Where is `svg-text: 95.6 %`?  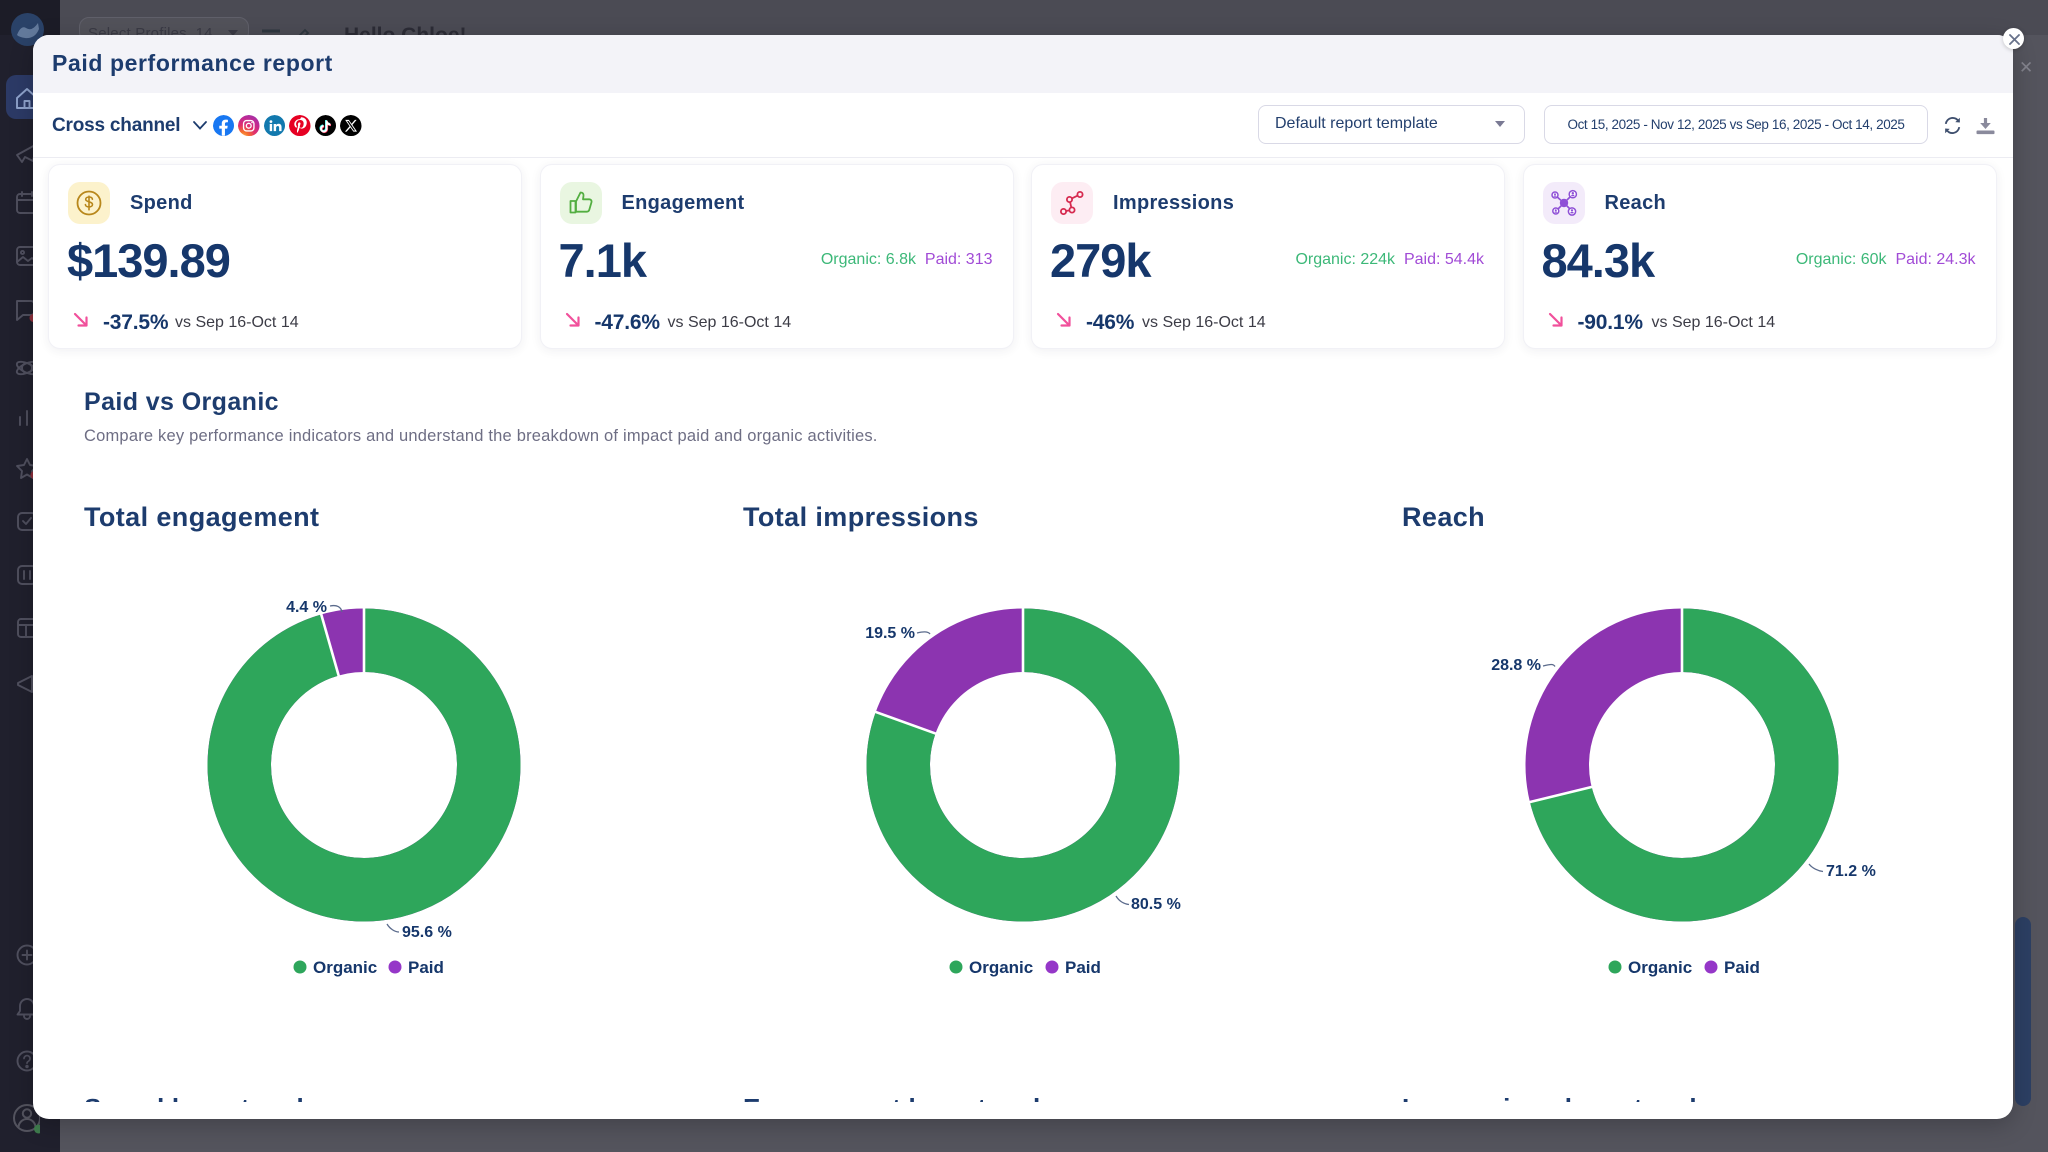
svg-text: 95.6 % is located at coordinates (427, 932).